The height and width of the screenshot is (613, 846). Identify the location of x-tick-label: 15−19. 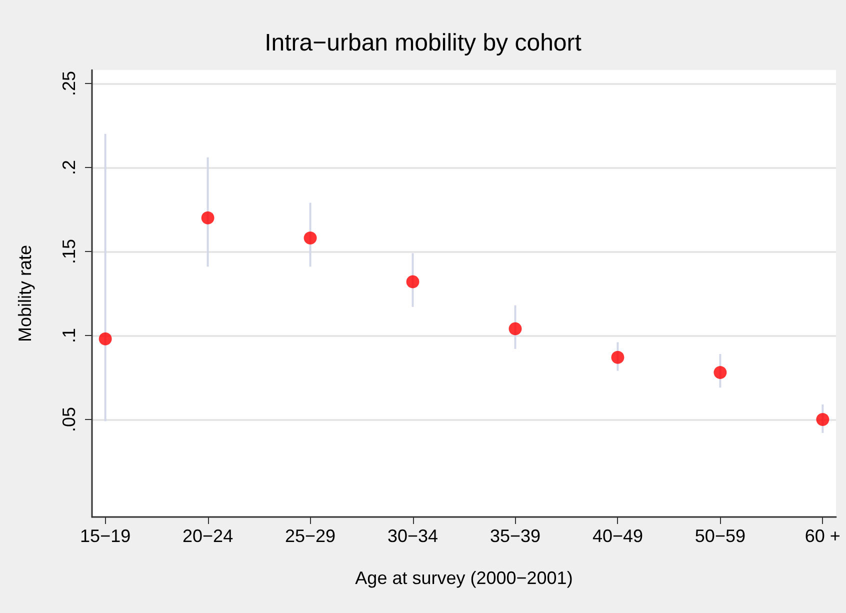
(105, 536).